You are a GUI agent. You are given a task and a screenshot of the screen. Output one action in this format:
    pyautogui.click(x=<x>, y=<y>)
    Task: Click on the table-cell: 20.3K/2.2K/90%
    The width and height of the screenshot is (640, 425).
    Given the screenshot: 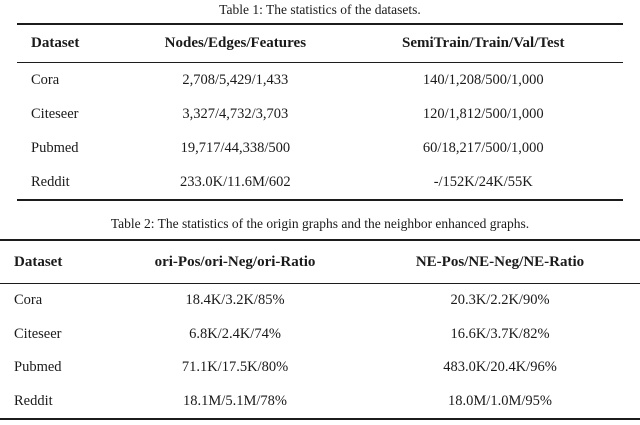 What is the action you would take?
    pyautogui.click(x=500, y=300)
    